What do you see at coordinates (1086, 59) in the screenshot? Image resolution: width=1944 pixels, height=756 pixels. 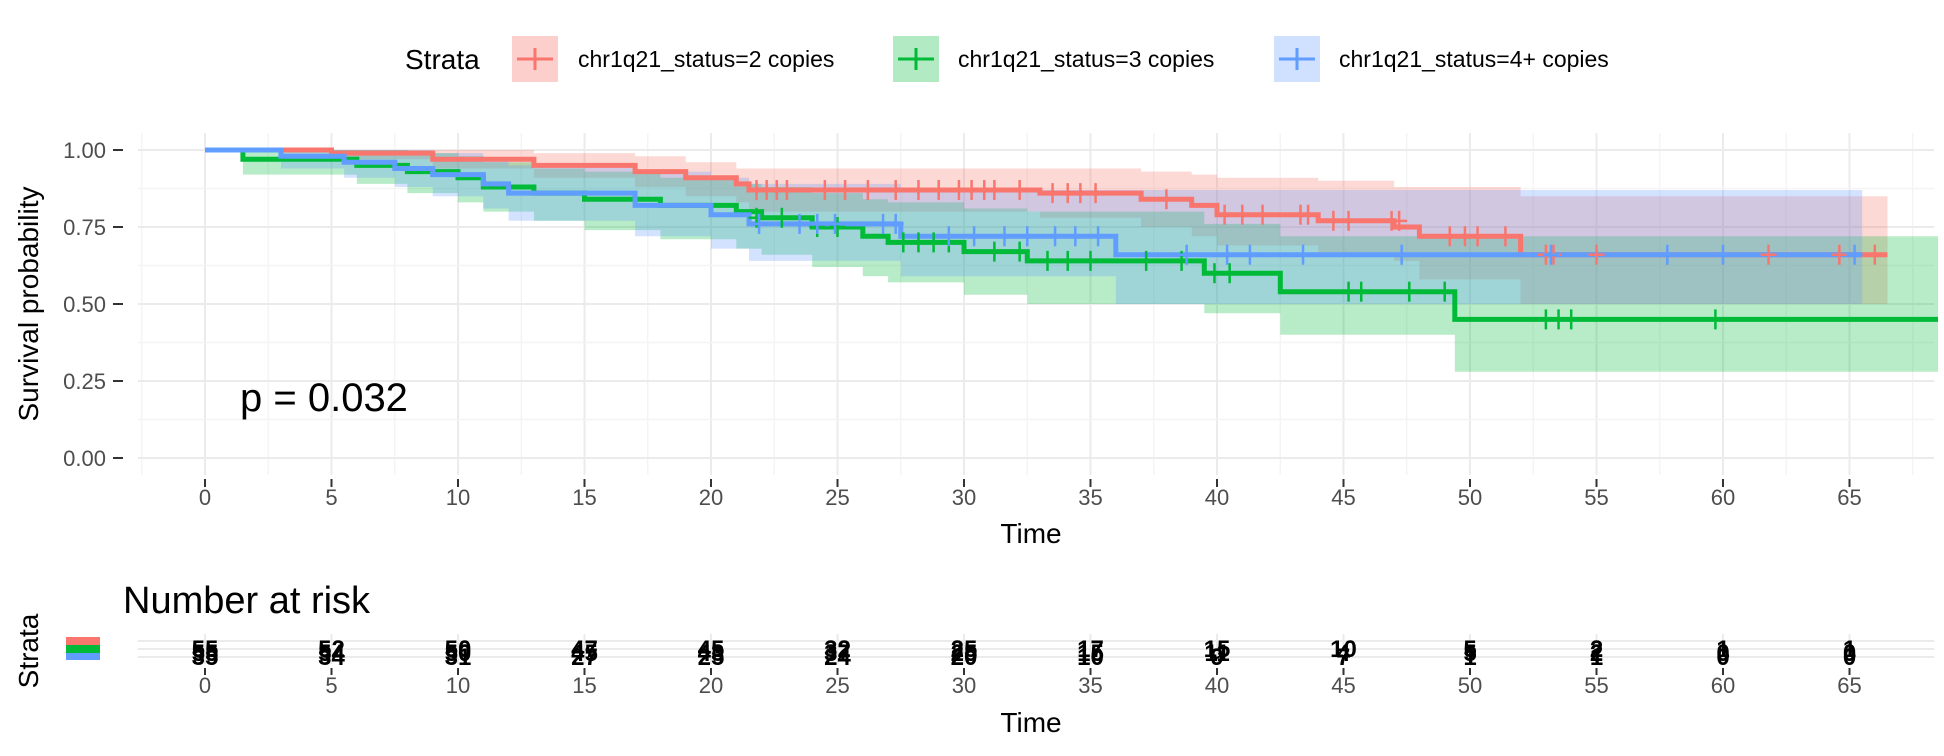 I see `legend-label-3-copies: chr1q21_status=3 copies` at bounding box center [1086, 59].